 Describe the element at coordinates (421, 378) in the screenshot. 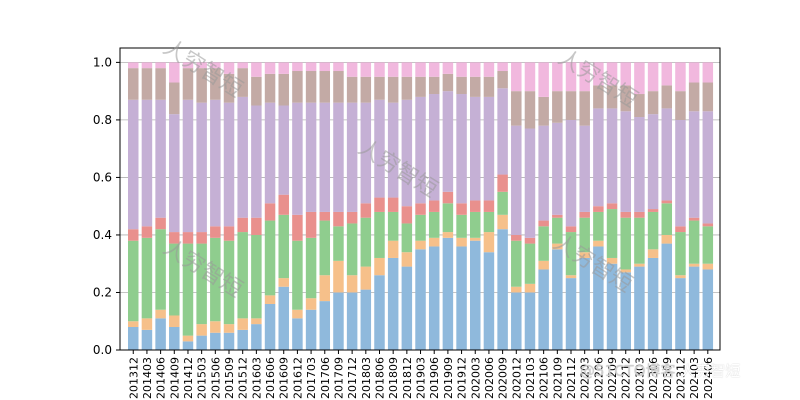

I see `x-tick-label: 201903` at that location.